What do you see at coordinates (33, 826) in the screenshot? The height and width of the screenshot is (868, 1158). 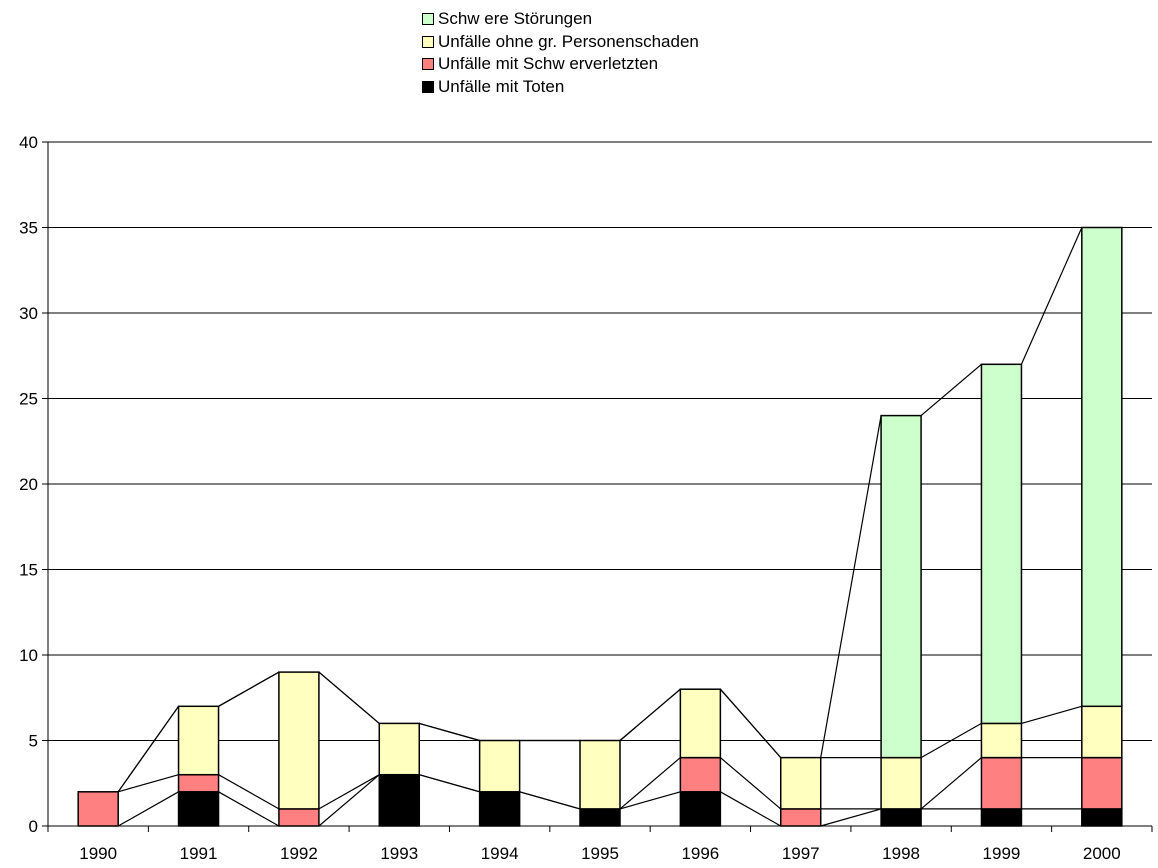 I see `y-tick-label: 0` at bounding box center [33, 826].